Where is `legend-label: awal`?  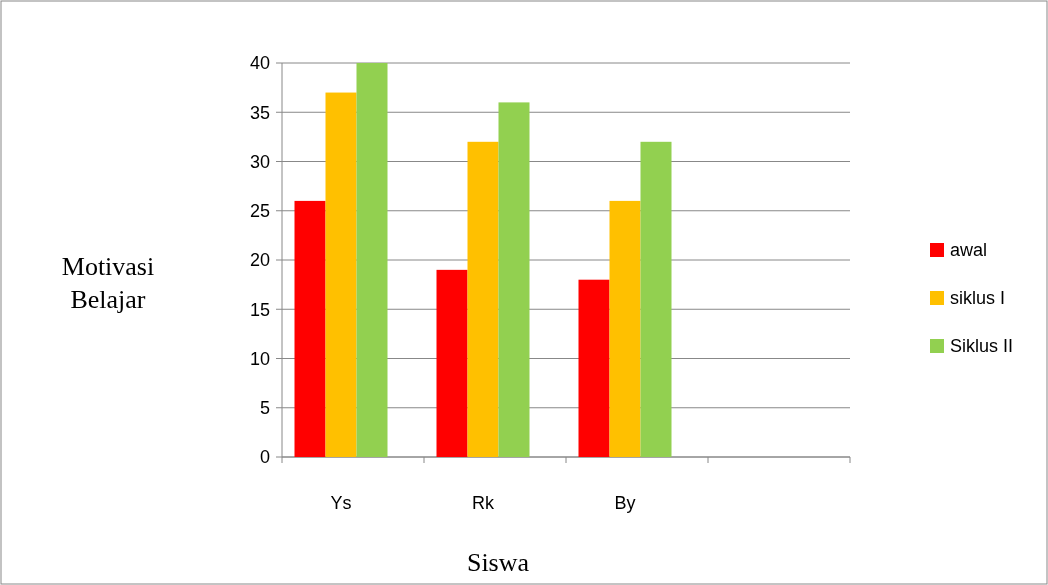
legend-label: awal is located at coordinates (969, 250).